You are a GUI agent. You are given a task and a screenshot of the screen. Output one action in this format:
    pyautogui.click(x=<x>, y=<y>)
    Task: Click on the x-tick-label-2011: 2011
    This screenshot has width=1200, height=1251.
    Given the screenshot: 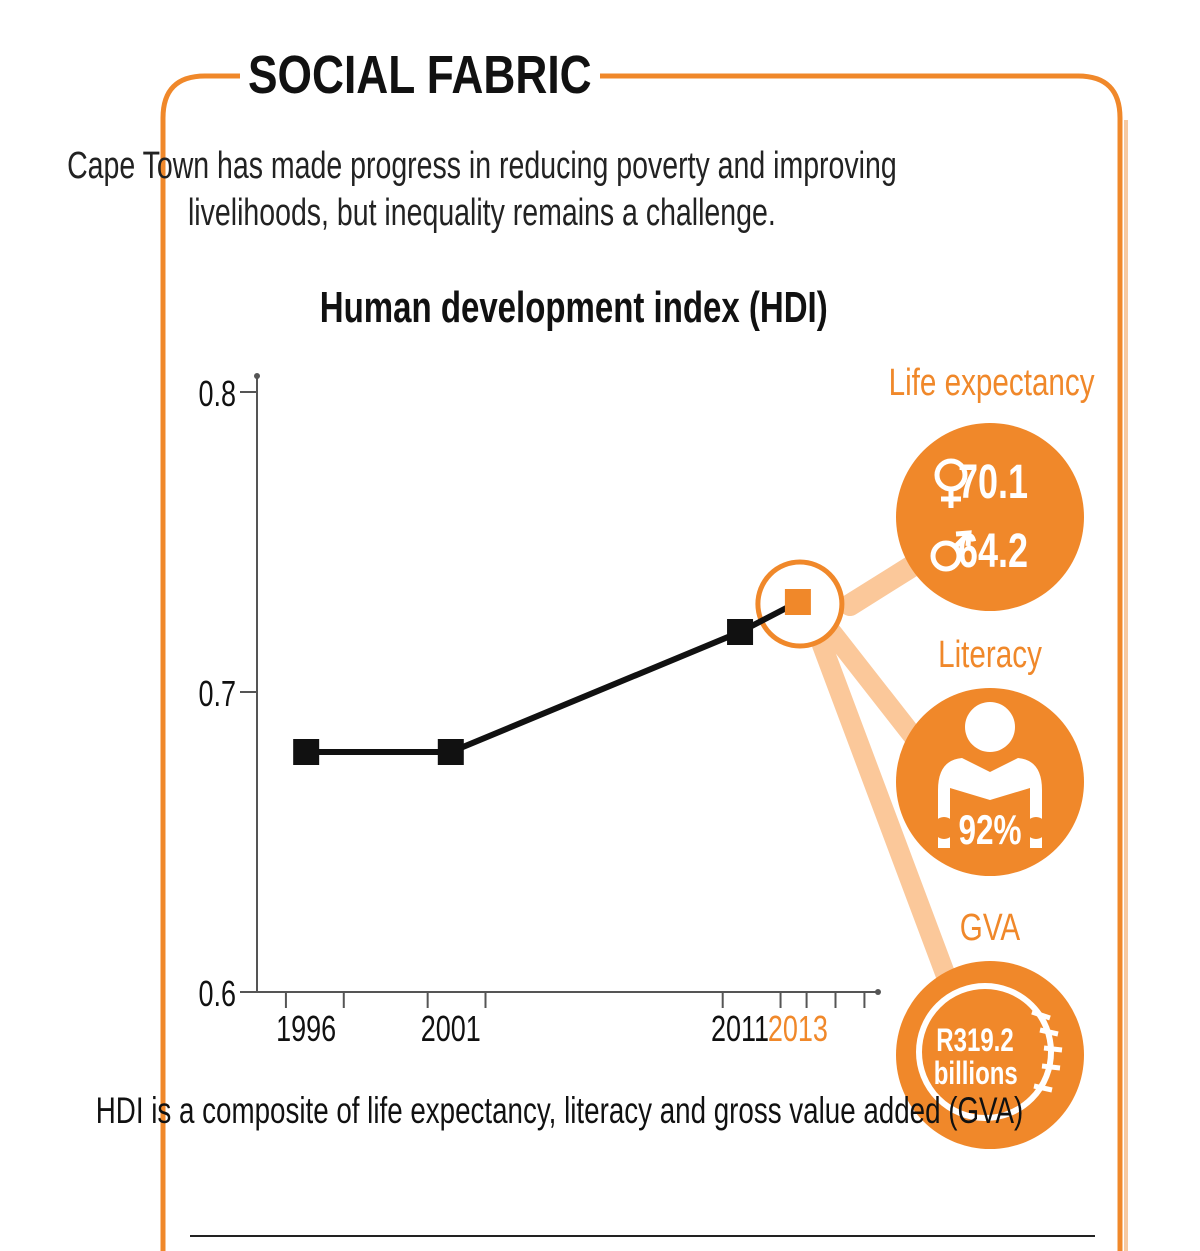 What is the action you would take?
    pyautogui.click(x=740, y=1028)
    